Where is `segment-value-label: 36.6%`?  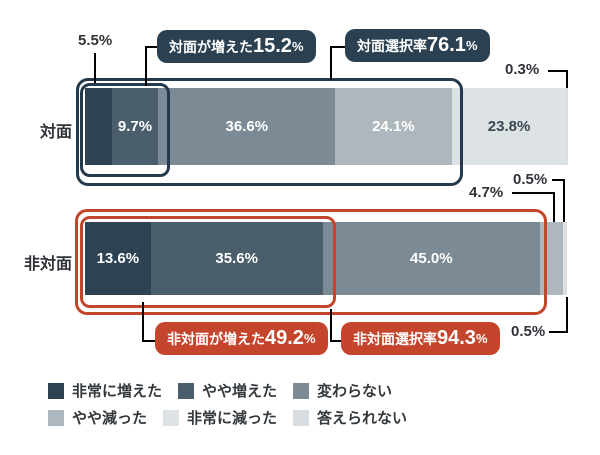
segment-value-label: 36.6% is located at coordinates (247, 126).